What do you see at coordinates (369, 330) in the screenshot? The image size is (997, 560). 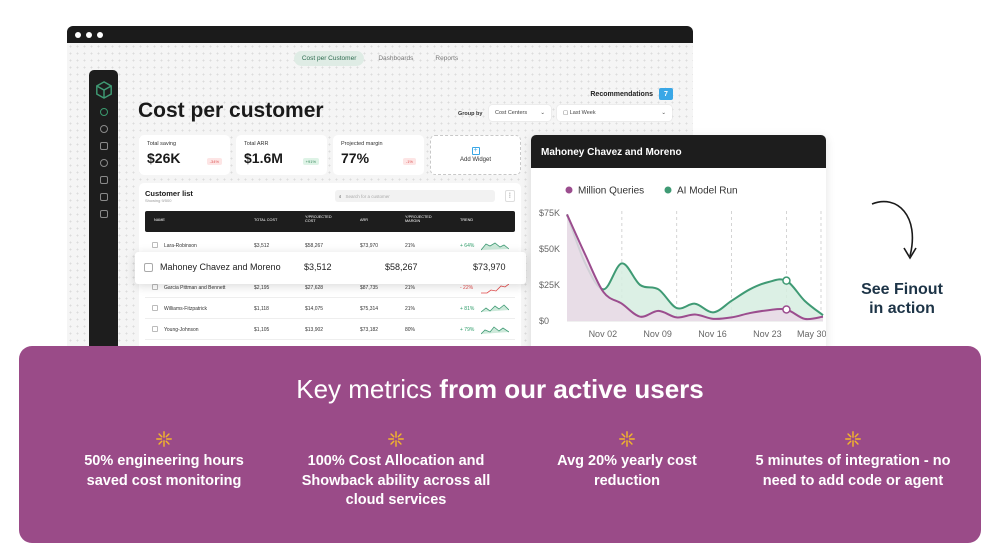 I see `cell-arr: $73,182` at bounding box center [369, 330].